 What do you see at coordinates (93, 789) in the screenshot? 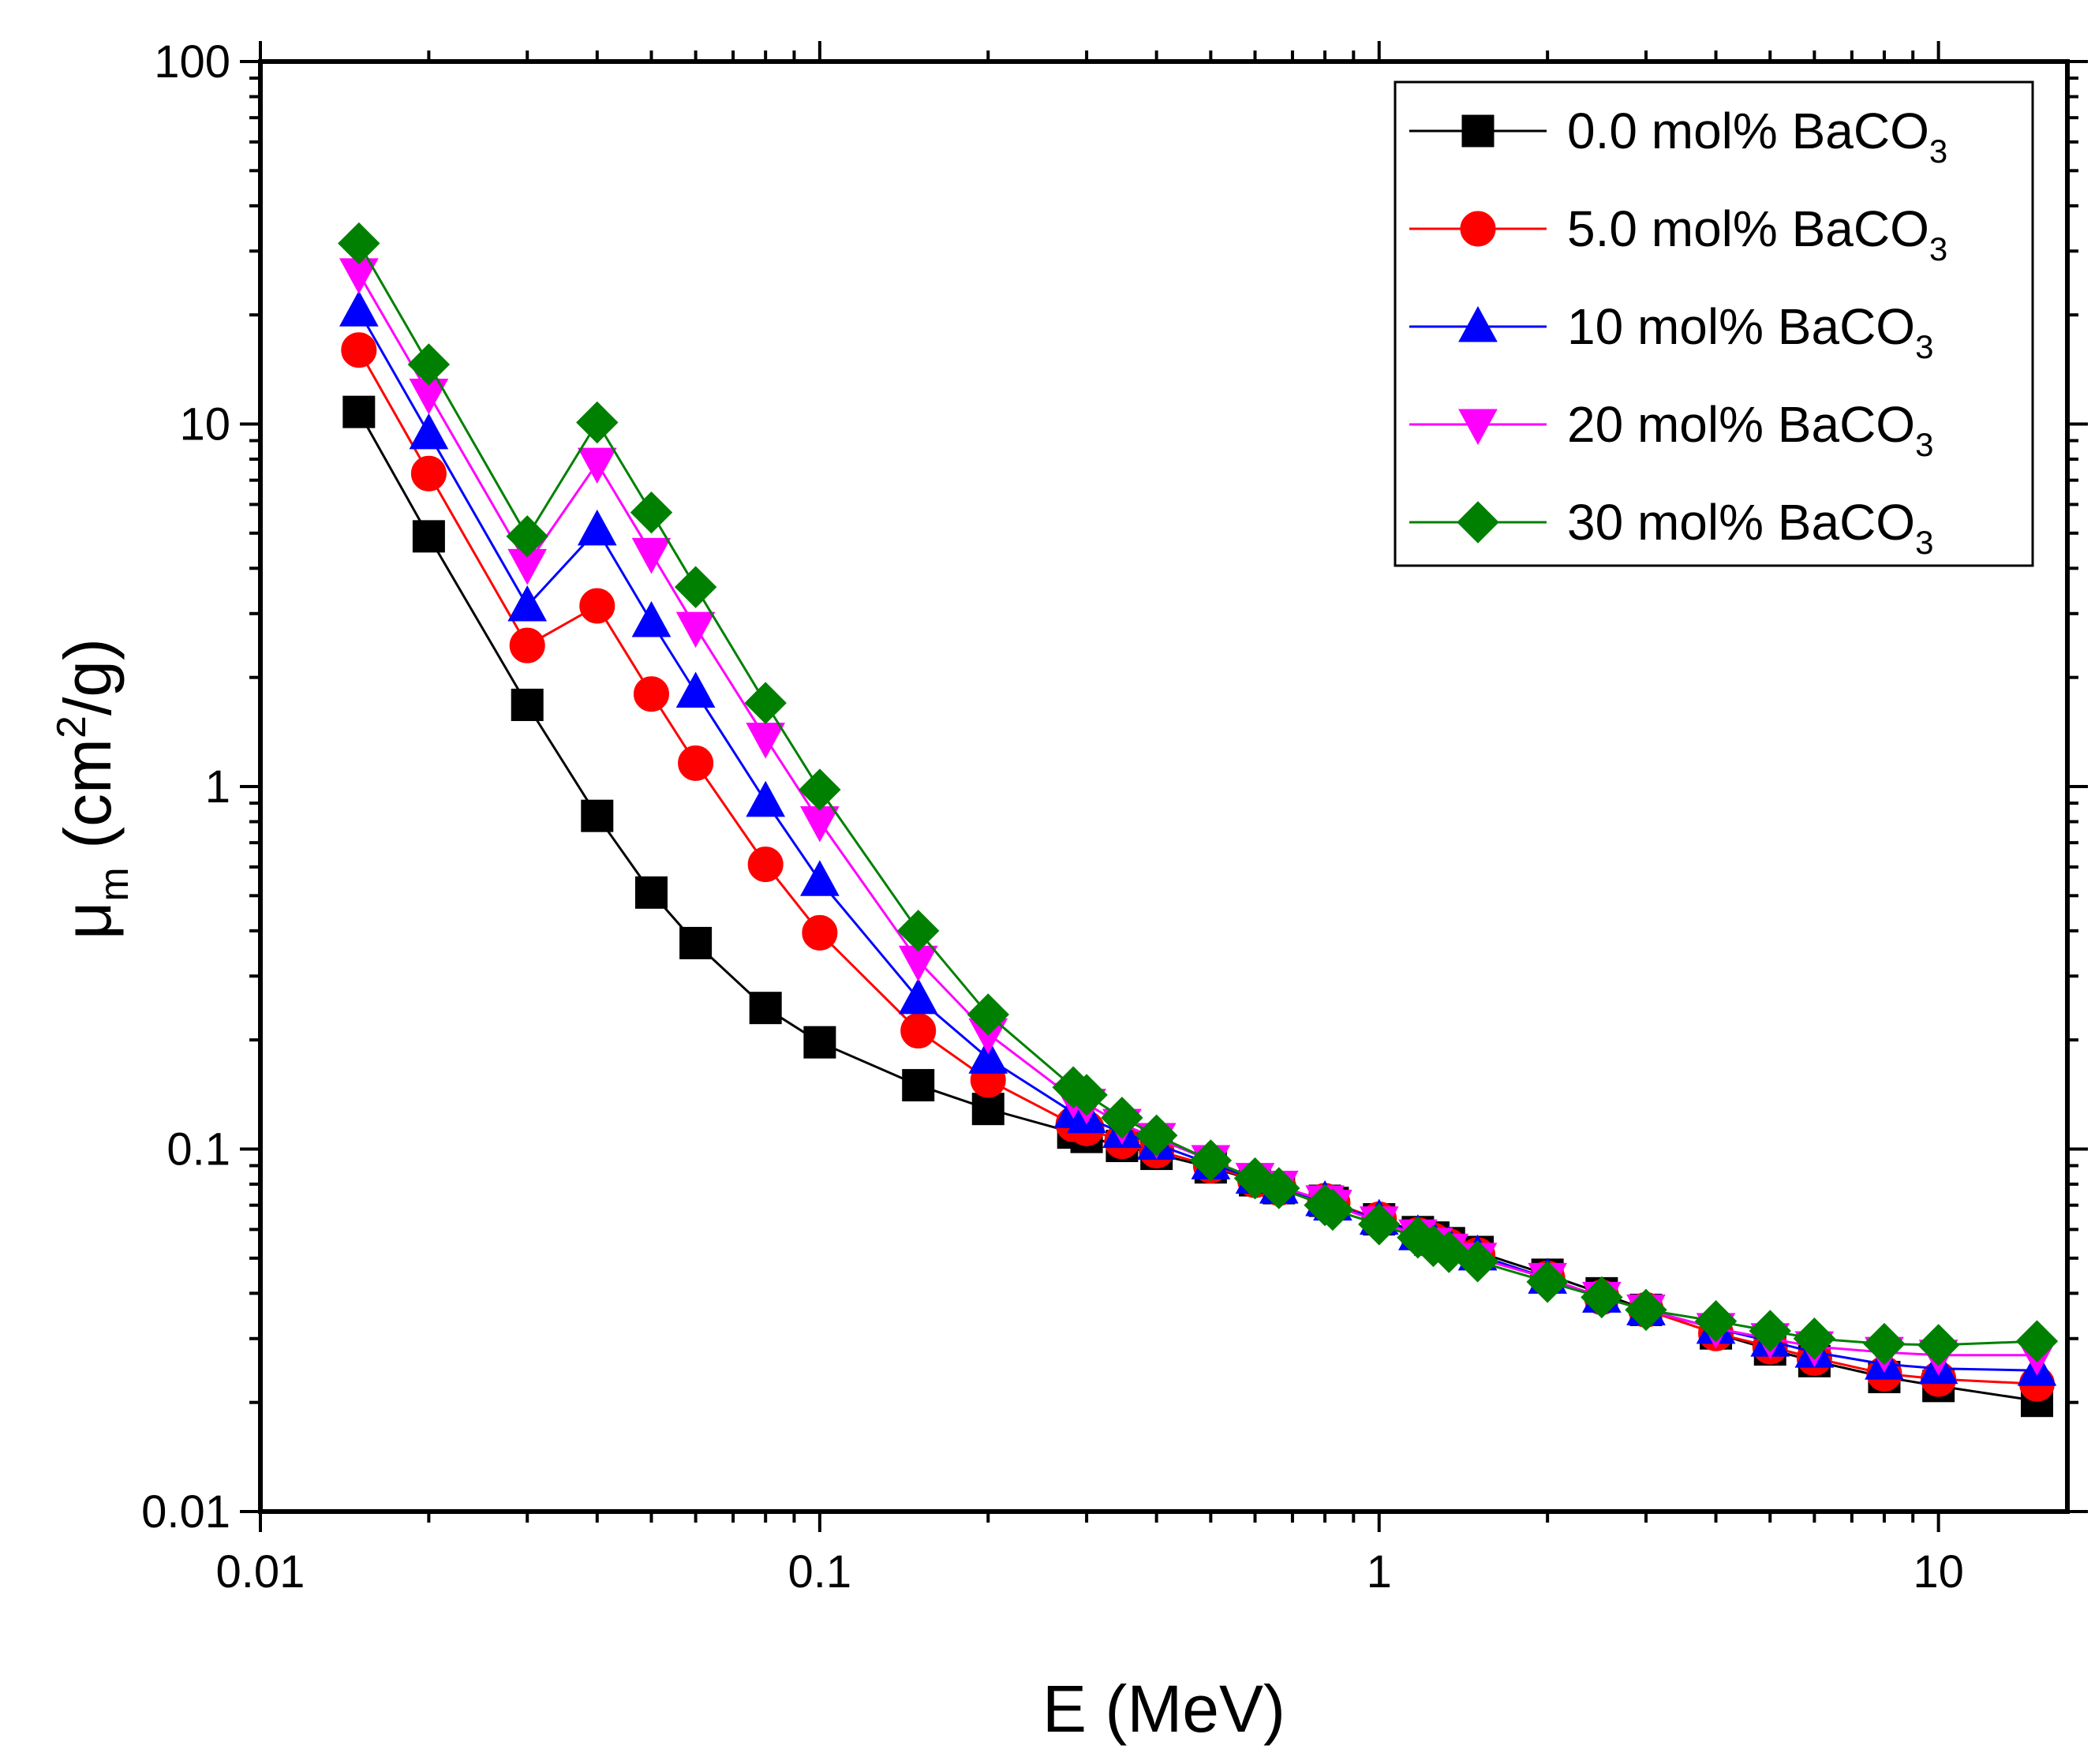
I see `y-axis-title: μm (cm2/g)` at bounding box center [93, 789].